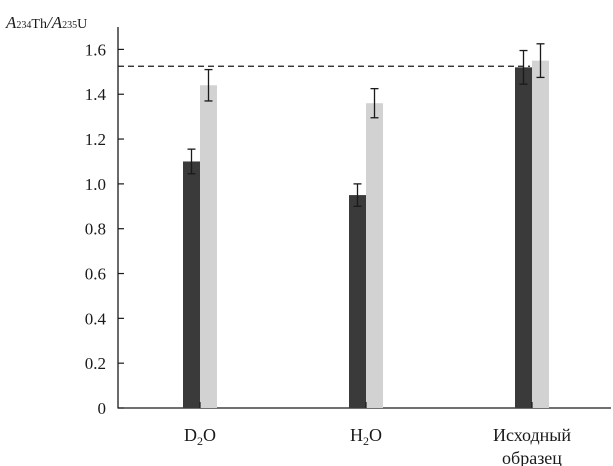  Describe the element at coordinates (102, 408) in the screenshot. I see `y-tick-label: 0` at that location.